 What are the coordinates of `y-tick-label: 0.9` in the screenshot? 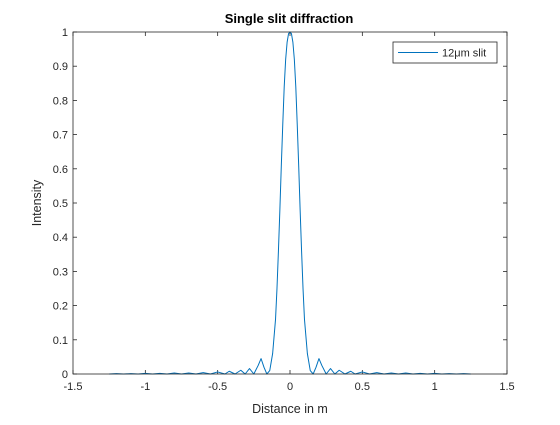 It's located at (60, 67).